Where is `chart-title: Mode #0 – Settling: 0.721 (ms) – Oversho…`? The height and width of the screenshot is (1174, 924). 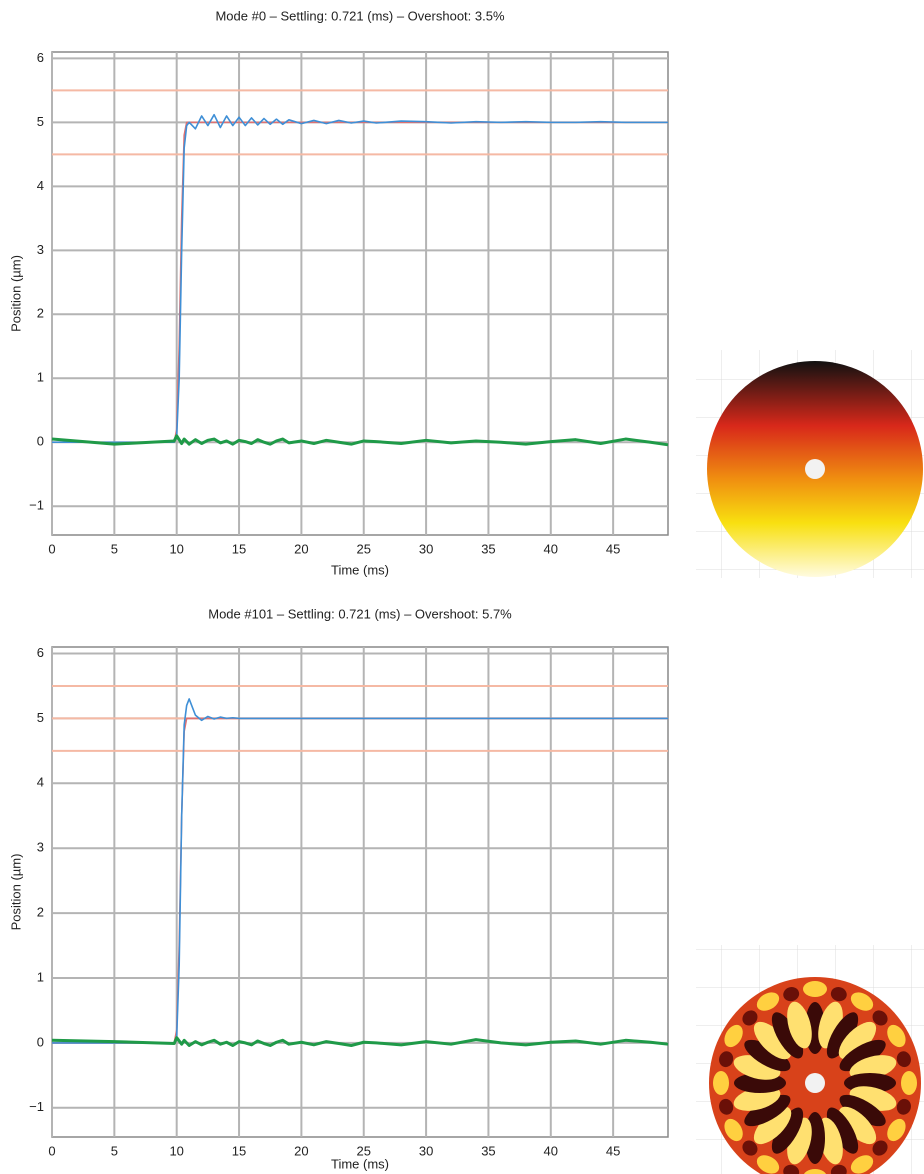 chart-title: Mode #0 – Settling: 0.721 (ms) – Oversho… is located at coordinates (359, 15).